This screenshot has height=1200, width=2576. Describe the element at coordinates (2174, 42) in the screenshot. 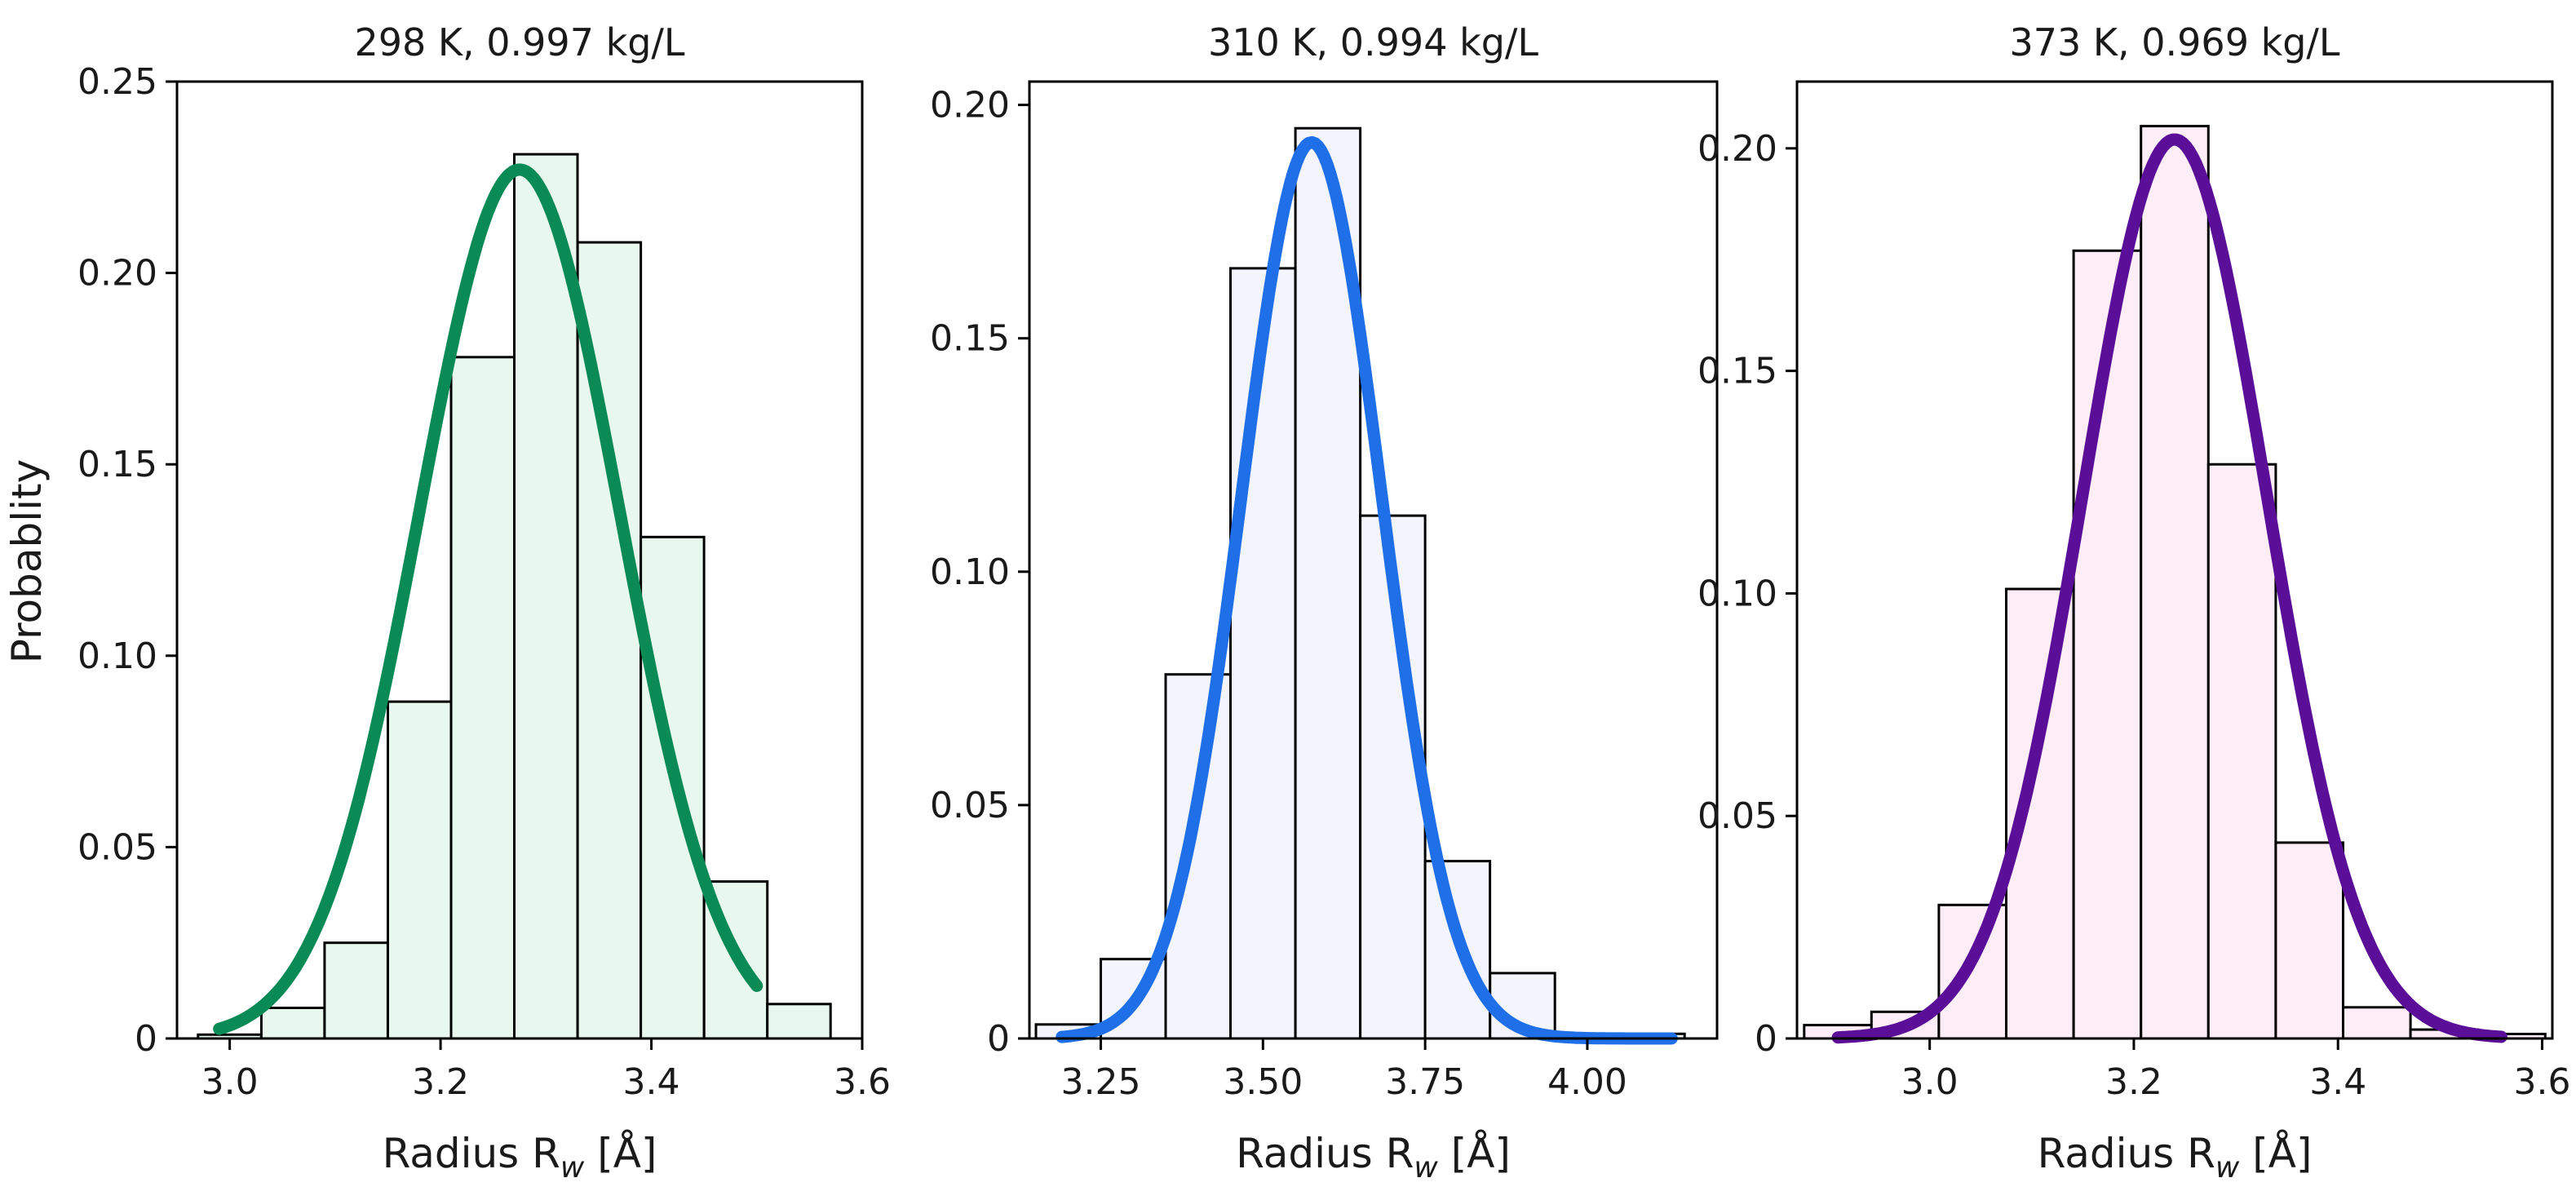

I see `panel-title: 373 K, 0.969 kg/L` at that location.